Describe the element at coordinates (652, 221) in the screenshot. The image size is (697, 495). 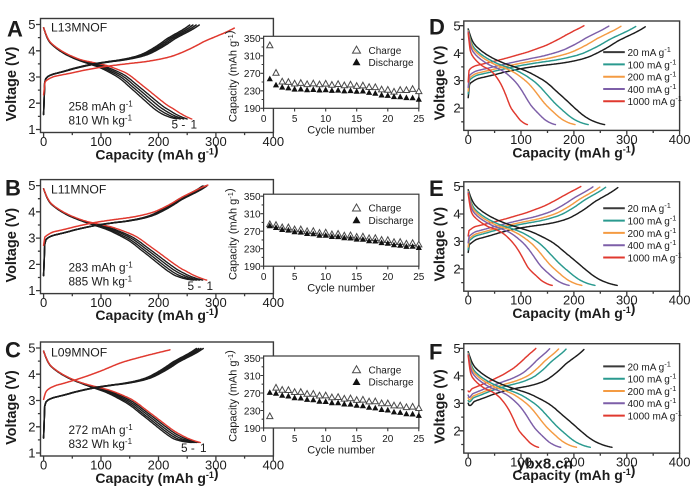
I see `svg-text: 100 mA g-1` at that location.